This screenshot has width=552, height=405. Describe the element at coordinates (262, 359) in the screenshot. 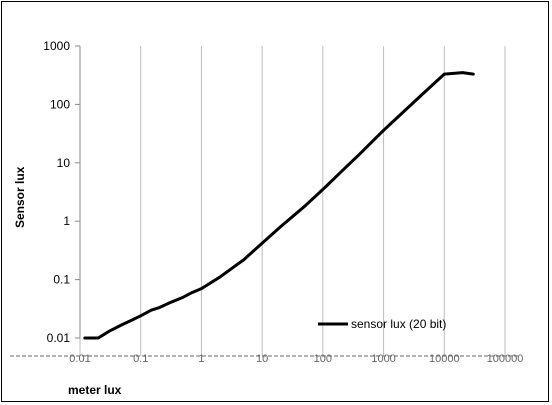

I see `x-tick-label: 10` at that location.